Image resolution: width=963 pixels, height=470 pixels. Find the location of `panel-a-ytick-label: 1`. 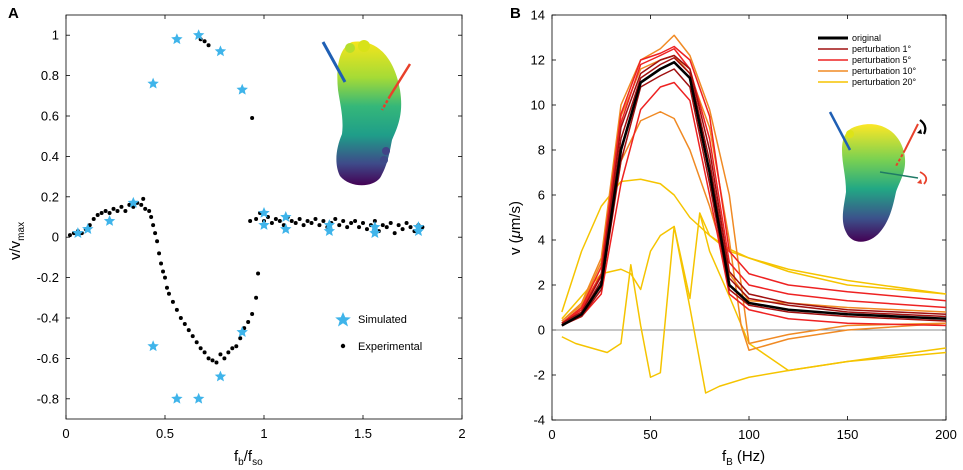

panel-a-ytick-label: 1 is located at coordinates (55, 35).